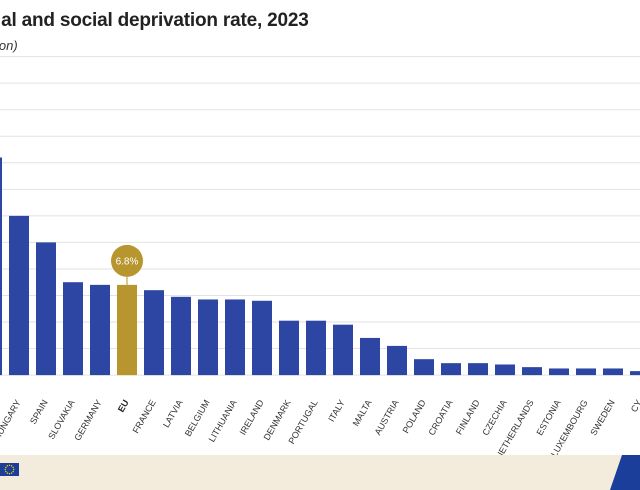 This screenshot has height=490, width=640. I want to click on category-label: DENMARK, so click(277, 420).